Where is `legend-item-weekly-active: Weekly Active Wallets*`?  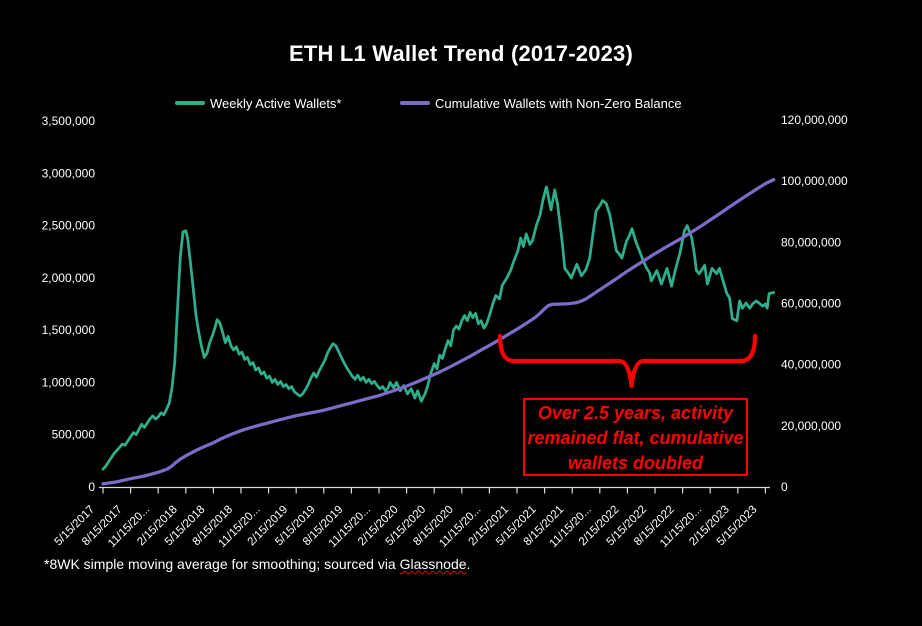
legend-item-weekly-active: Weekly Active Wallets* is located at coordinates (258, 103).